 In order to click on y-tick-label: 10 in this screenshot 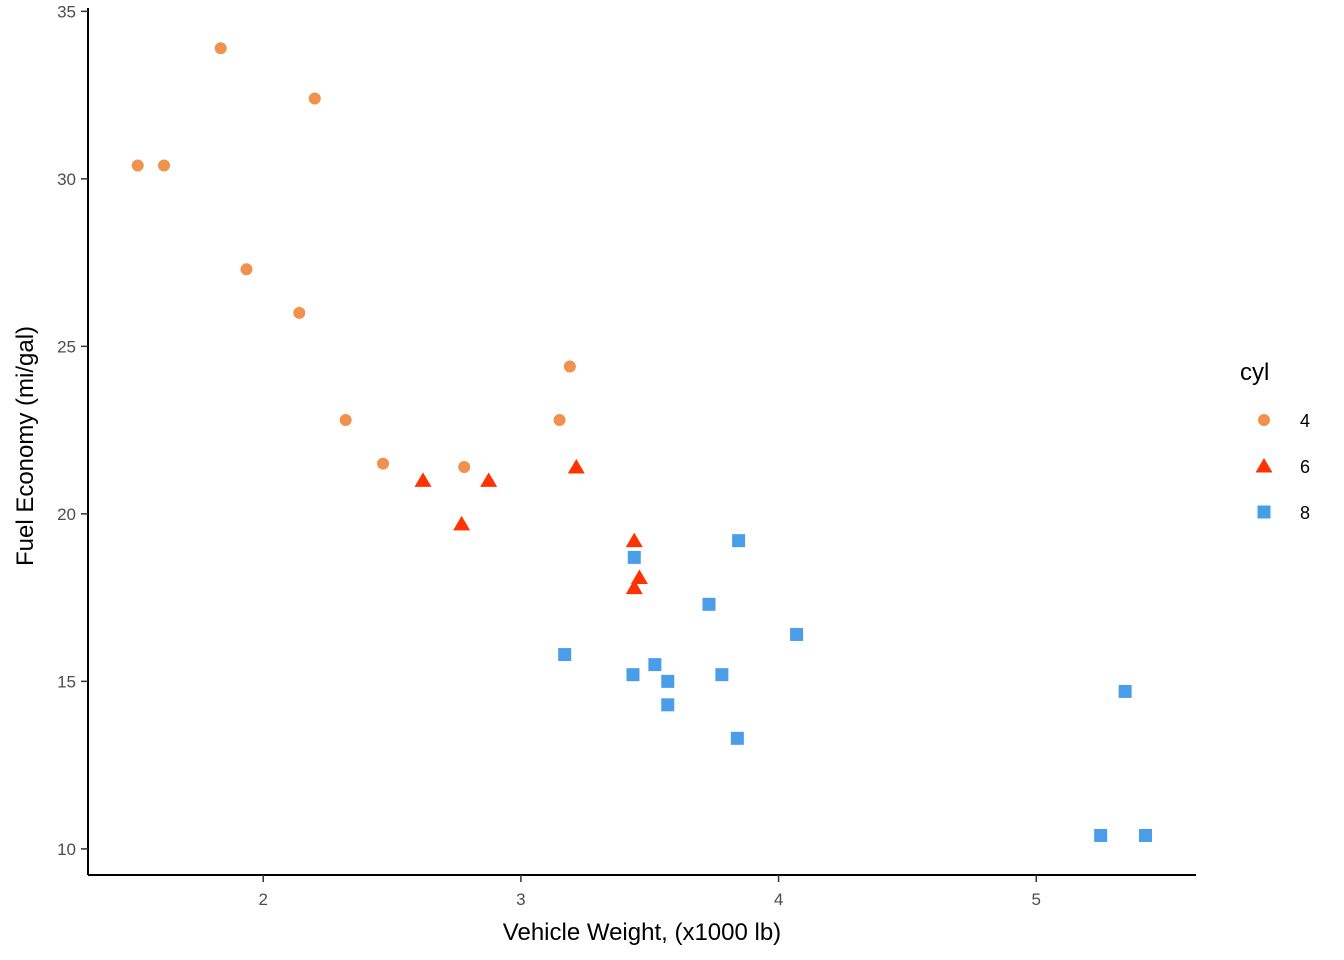, I will do `click(66, 849)`.